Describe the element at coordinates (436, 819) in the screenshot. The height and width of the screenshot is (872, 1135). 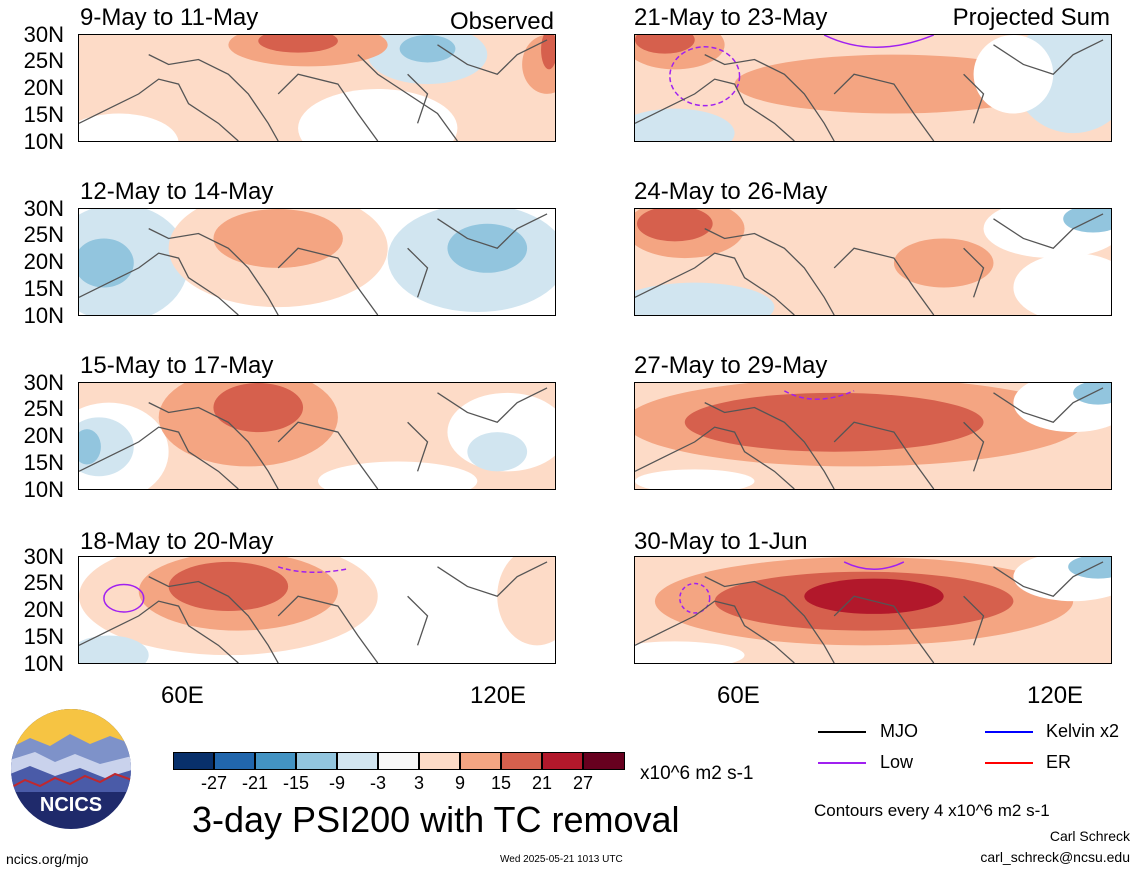
I see `figure-title: 3-day PSI200 with TC removal` at that location.